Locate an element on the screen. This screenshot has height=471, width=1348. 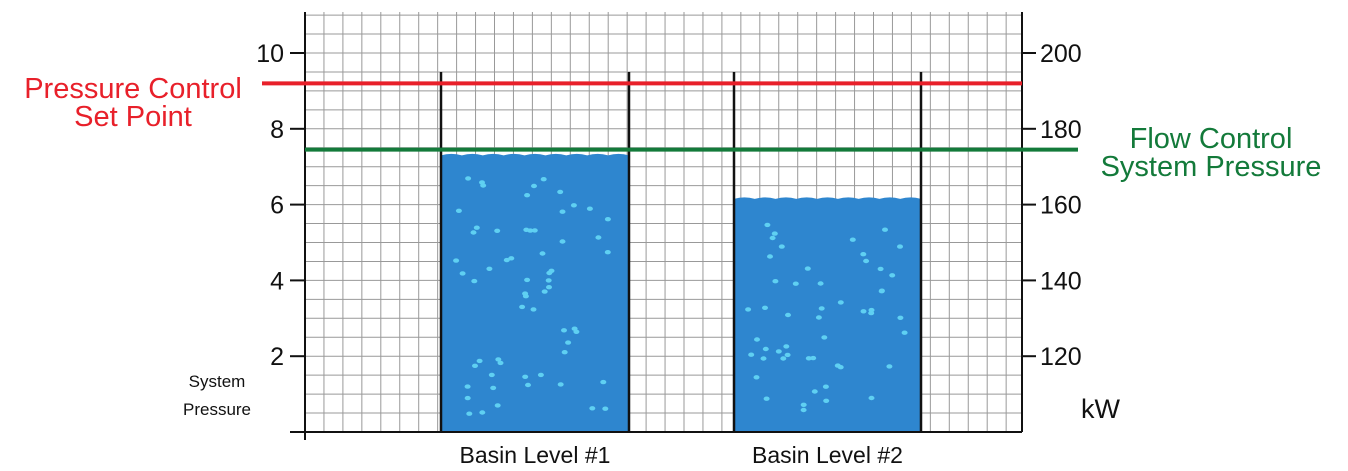
flow-control-system-pressure: Flow Control System Pressure is located at coordinates (813, 153).